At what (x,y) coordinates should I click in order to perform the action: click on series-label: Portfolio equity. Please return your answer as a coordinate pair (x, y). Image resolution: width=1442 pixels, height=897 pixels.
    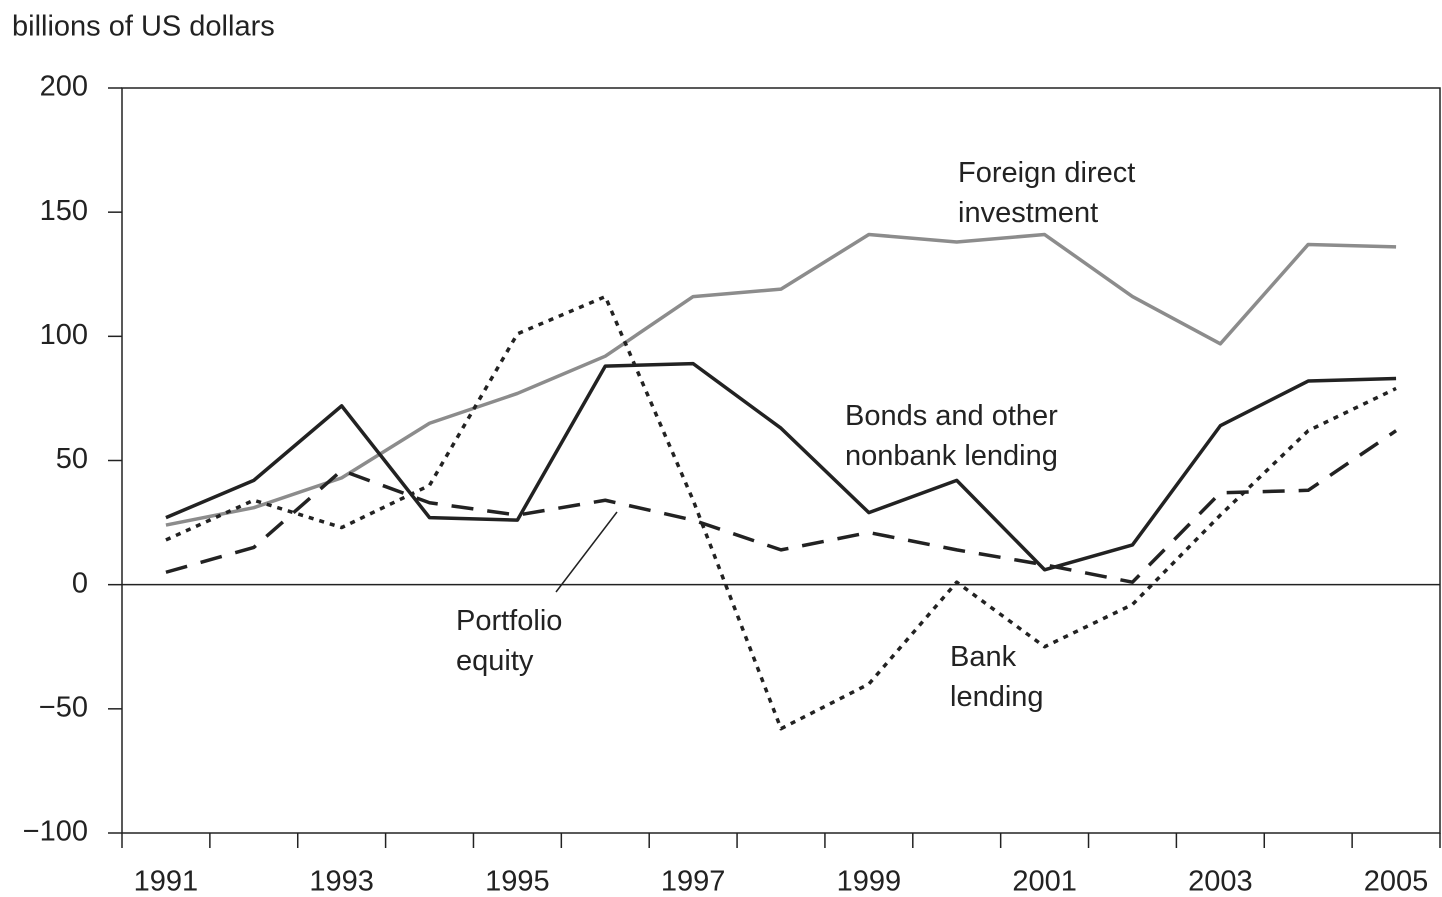
    Looking at the image, I should click on (509, 641).